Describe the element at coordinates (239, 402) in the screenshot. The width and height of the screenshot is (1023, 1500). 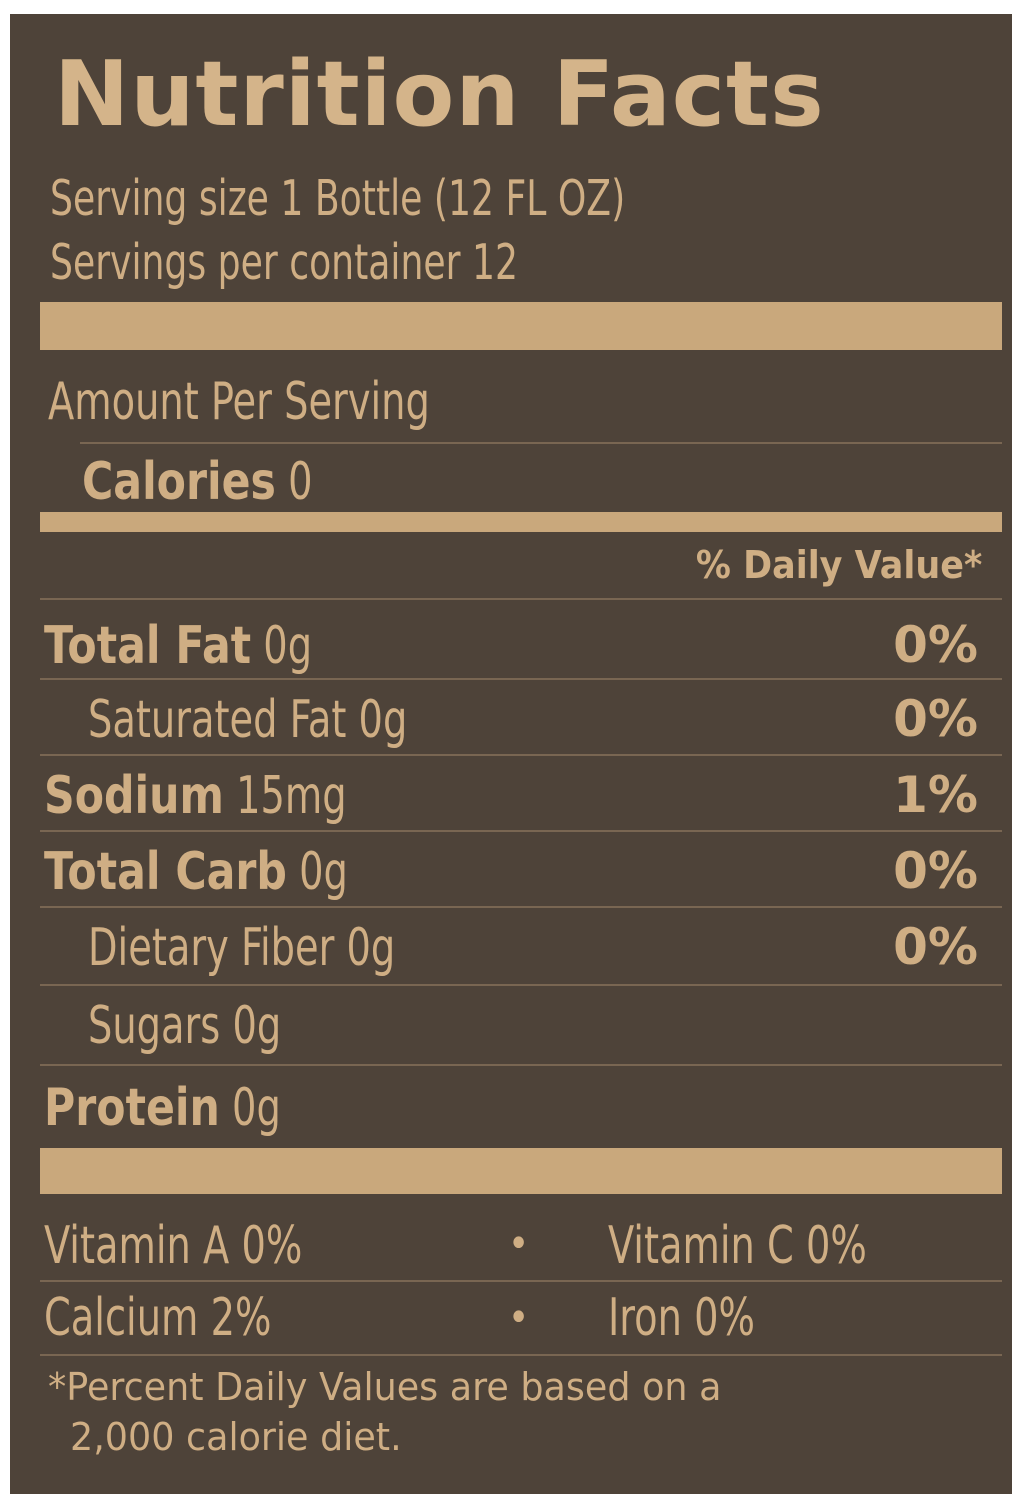
I see `amount-per-serving: Amount Per Serving` at that location.